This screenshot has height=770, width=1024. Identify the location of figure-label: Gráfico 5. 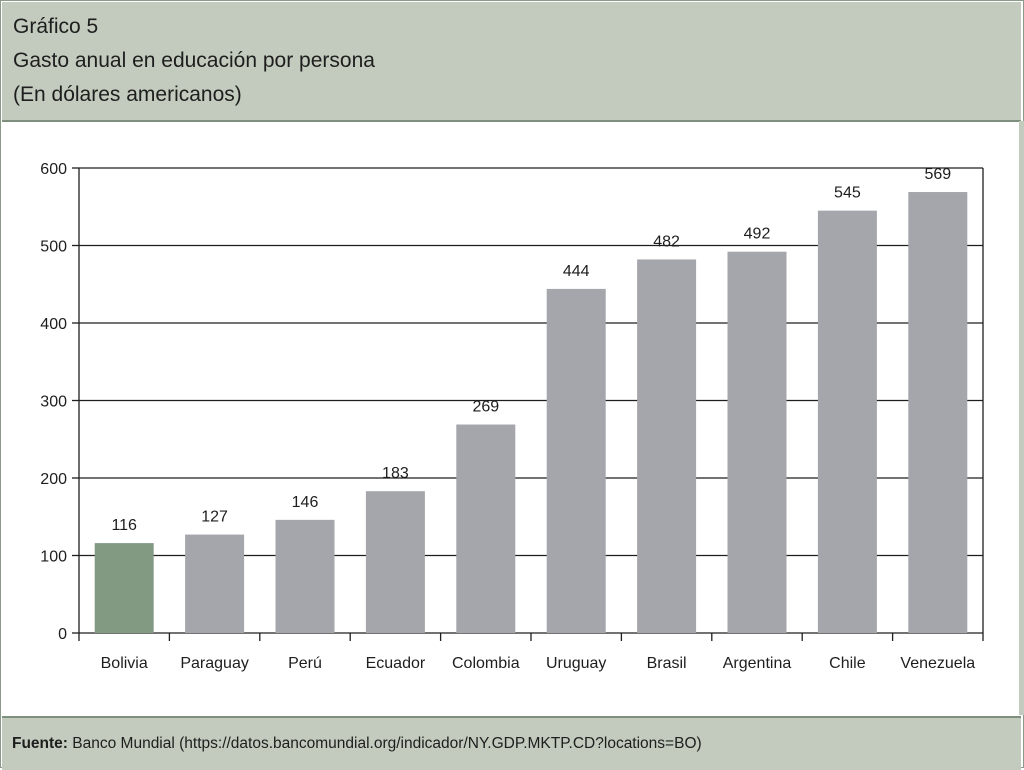
(56, 26).